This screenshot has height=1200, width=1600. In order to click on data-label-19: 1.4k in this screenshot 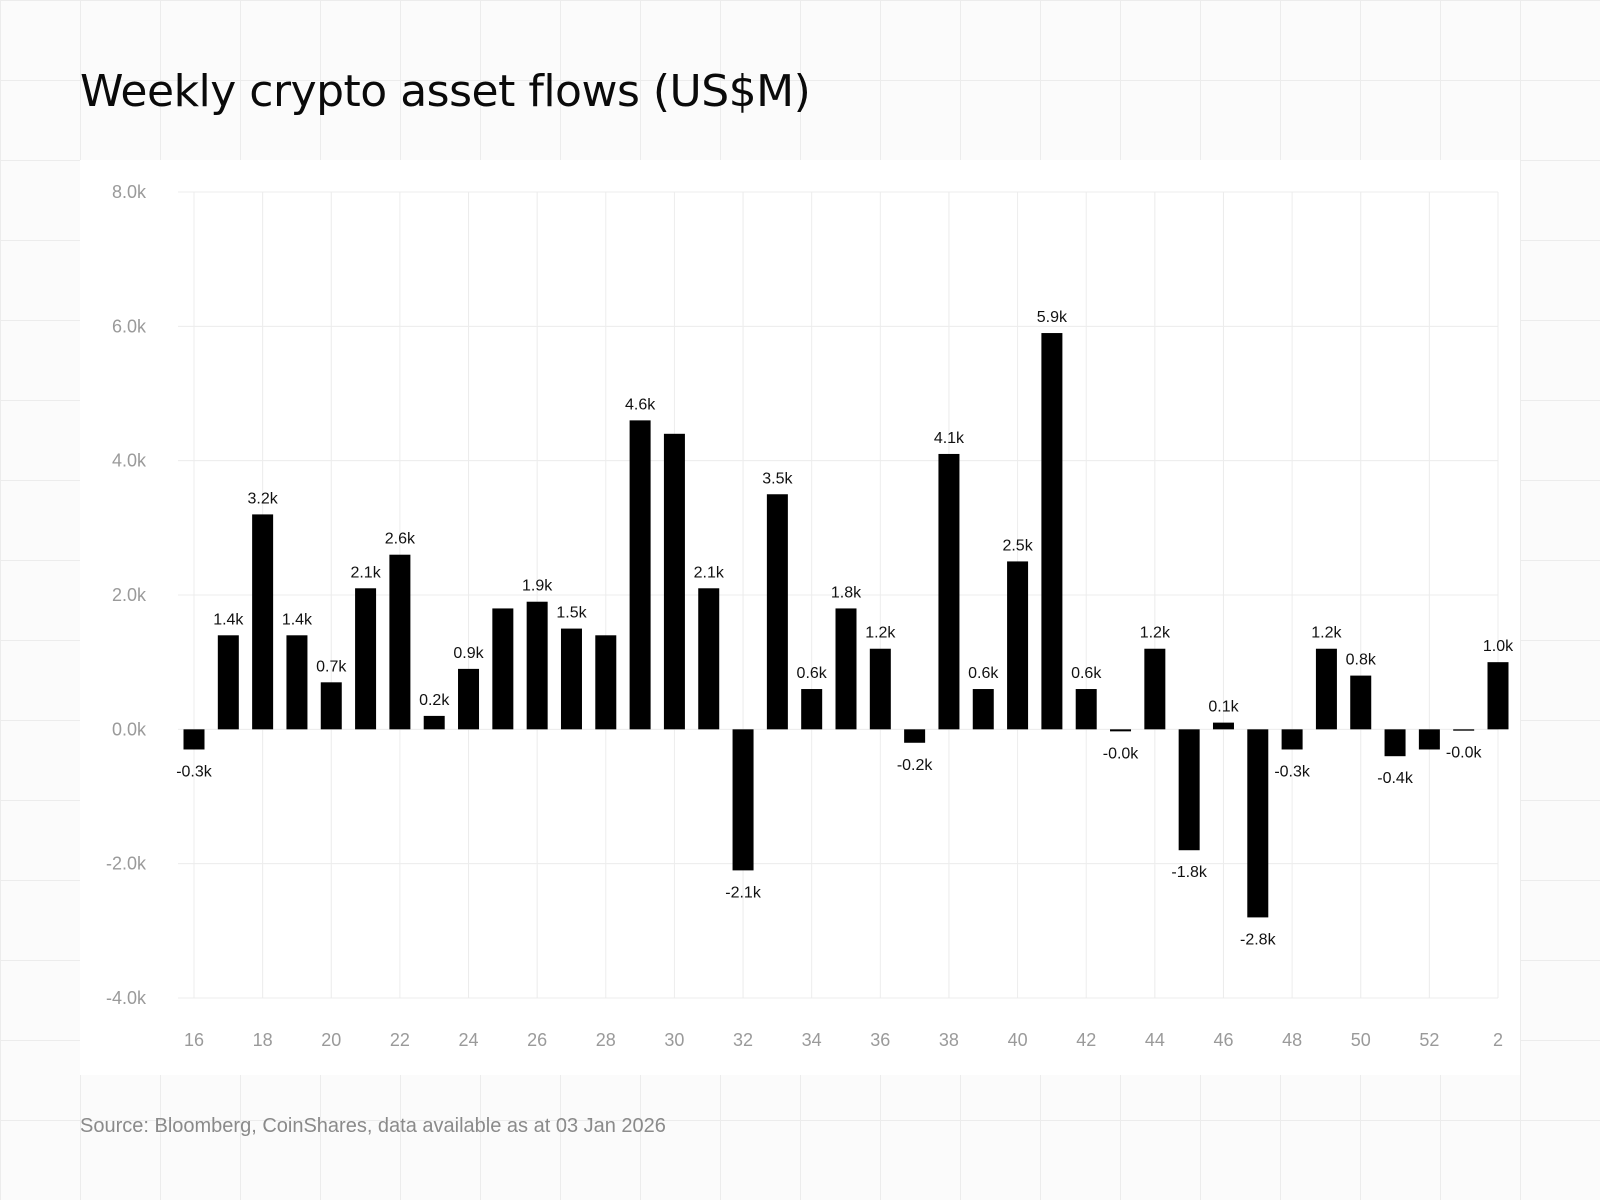, I will do `click(297, 619)`.